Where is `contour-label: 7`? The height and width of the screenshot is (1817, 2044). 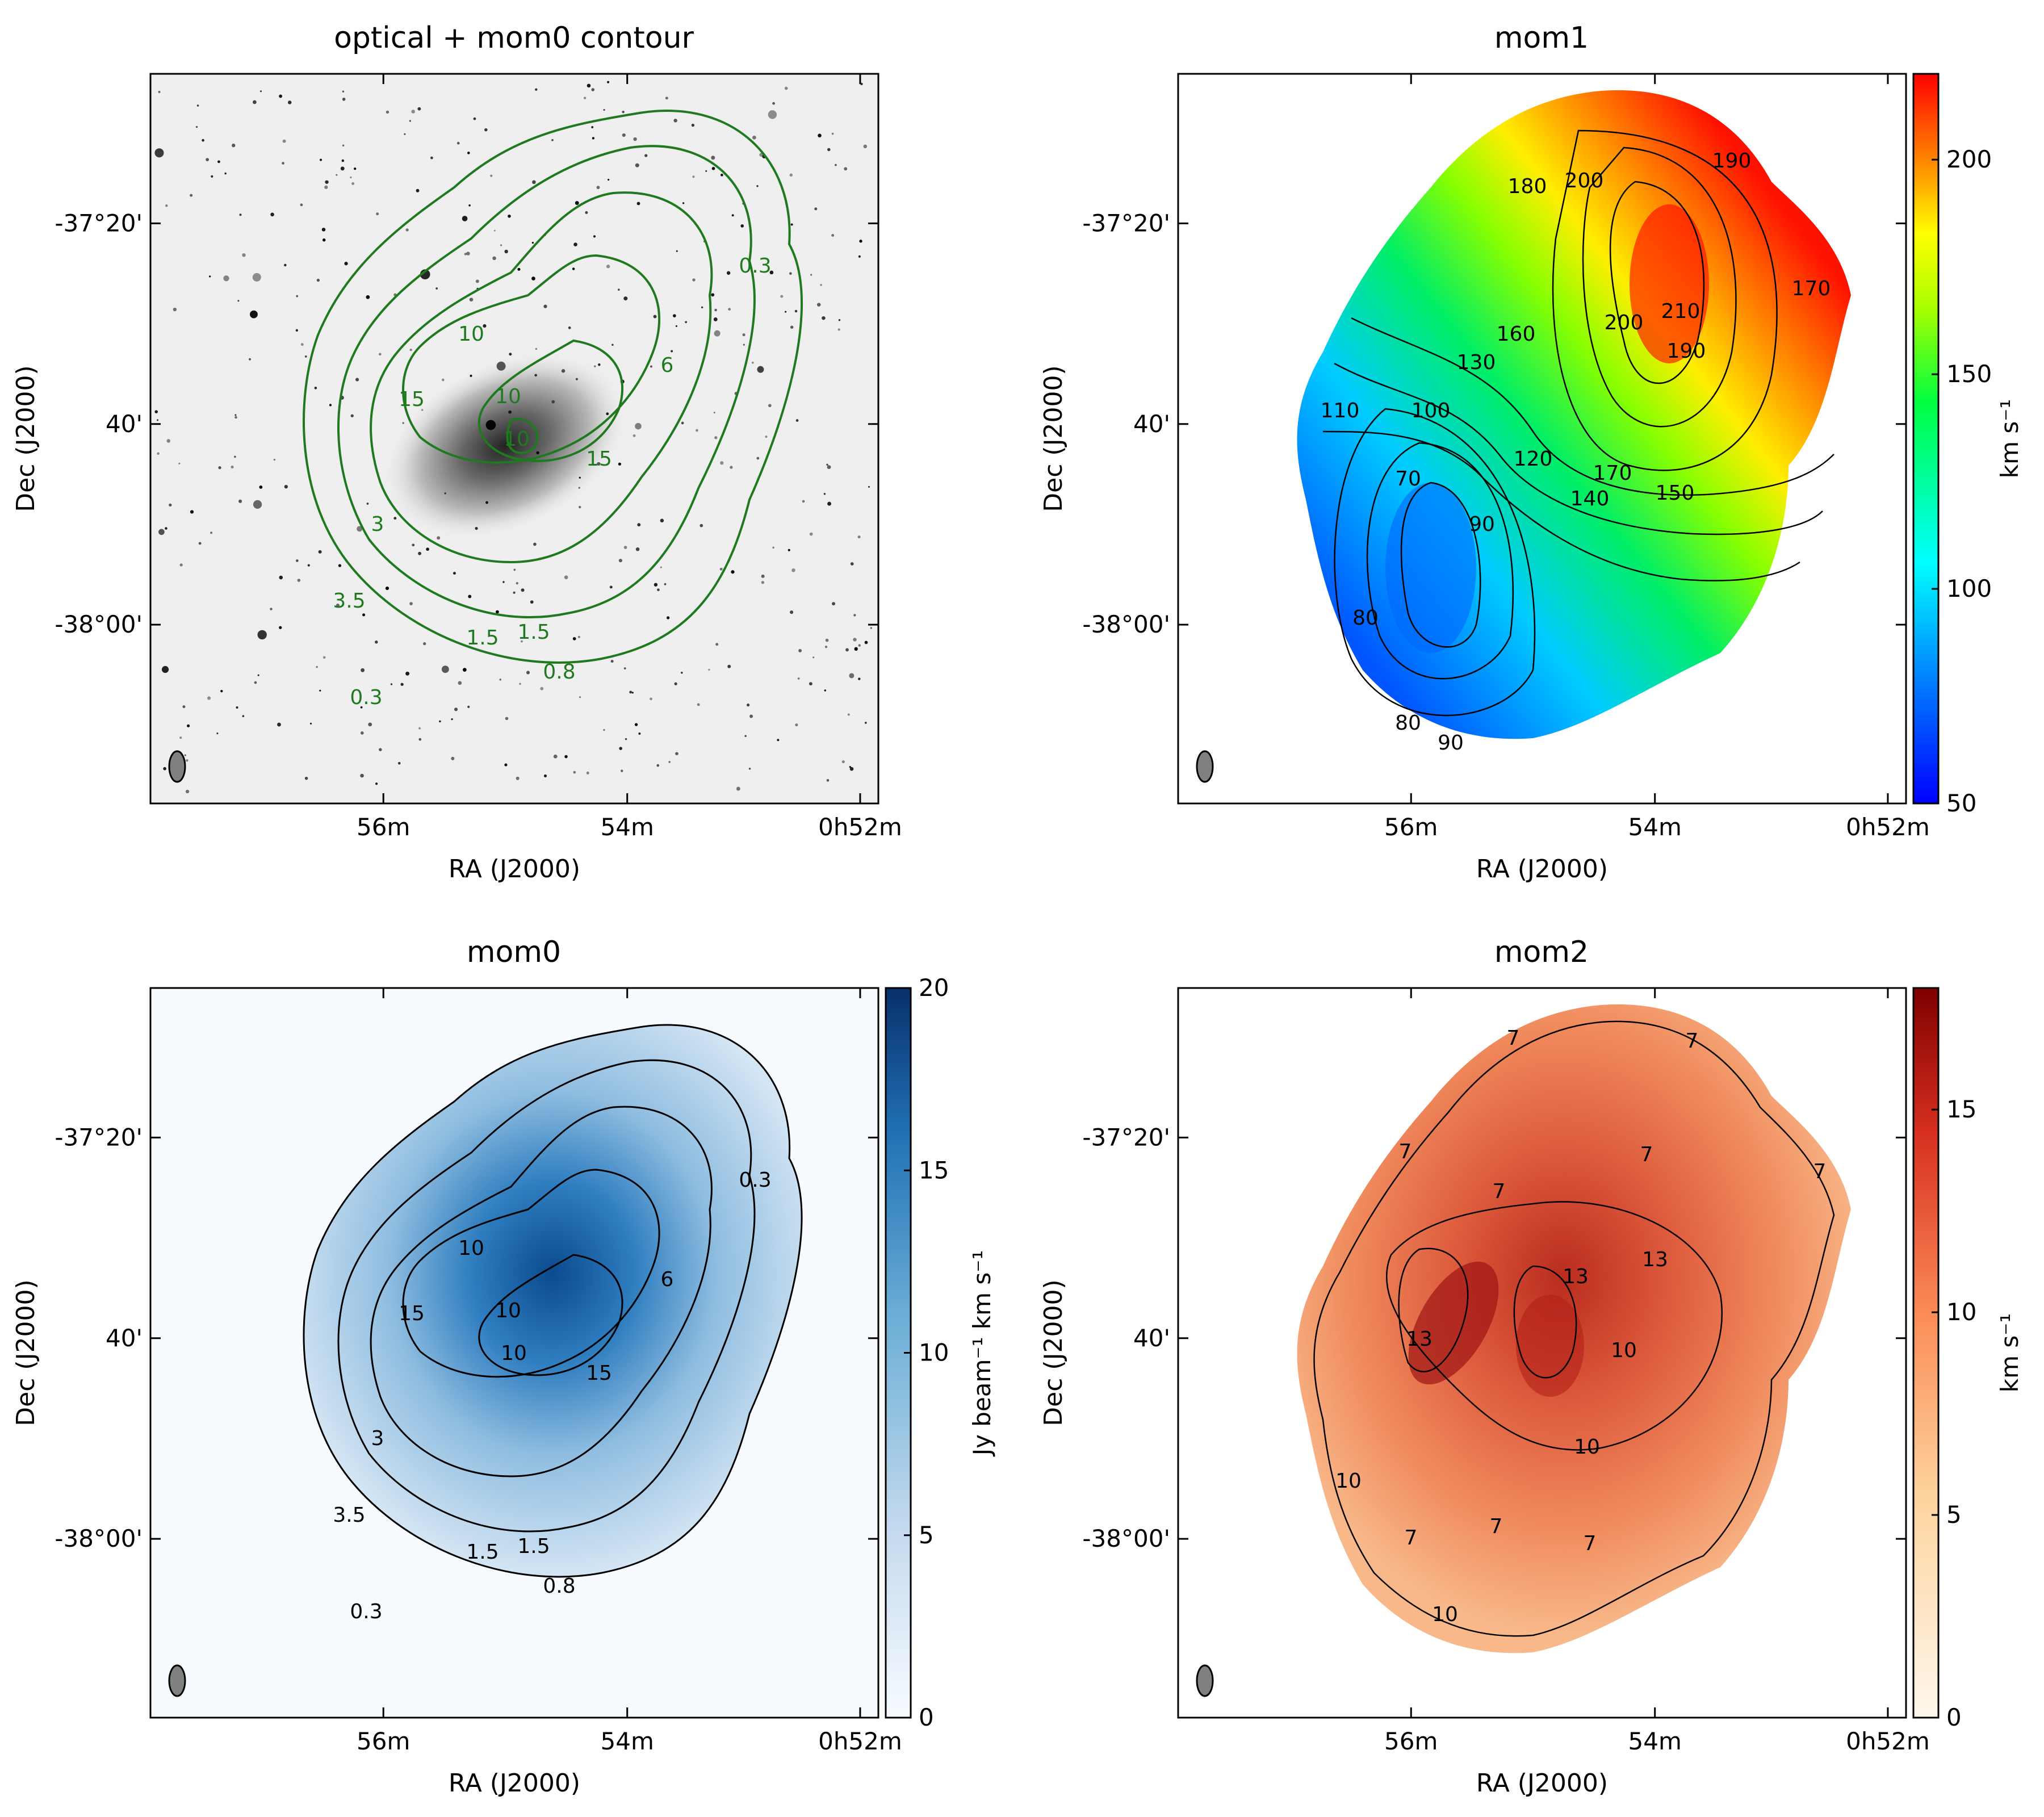 contour-label: 7 is located at coordinates (1647, 1154).